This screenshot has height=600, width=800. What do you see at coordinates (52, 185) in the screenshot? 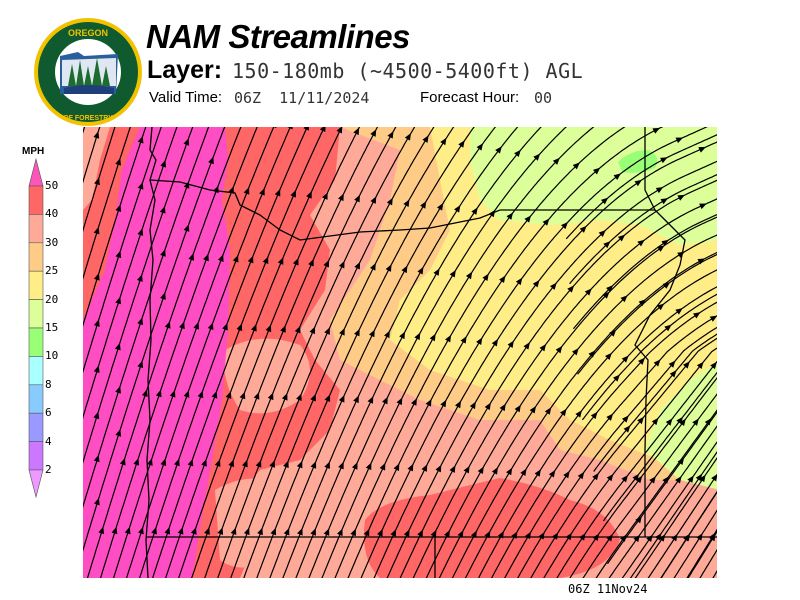
I see `colorbar-tick-label: 50` at bounding box center [52, 185].